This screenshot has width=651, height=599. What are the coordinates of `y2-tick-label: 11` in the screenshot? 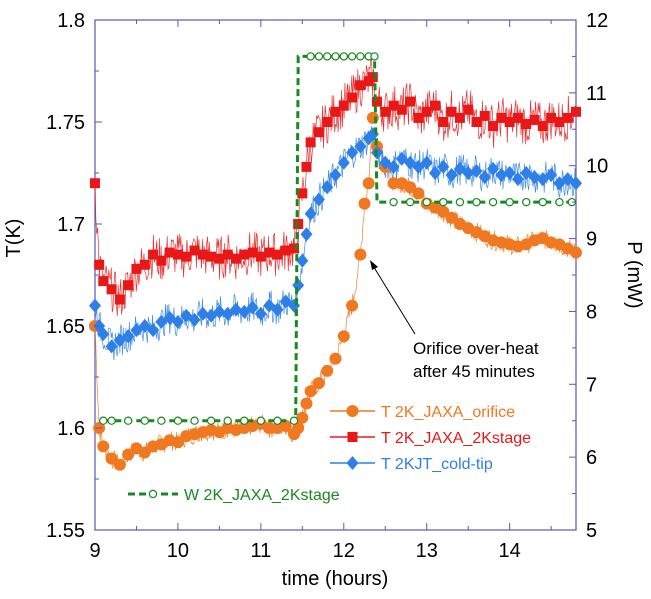 It's located at (596, 94).